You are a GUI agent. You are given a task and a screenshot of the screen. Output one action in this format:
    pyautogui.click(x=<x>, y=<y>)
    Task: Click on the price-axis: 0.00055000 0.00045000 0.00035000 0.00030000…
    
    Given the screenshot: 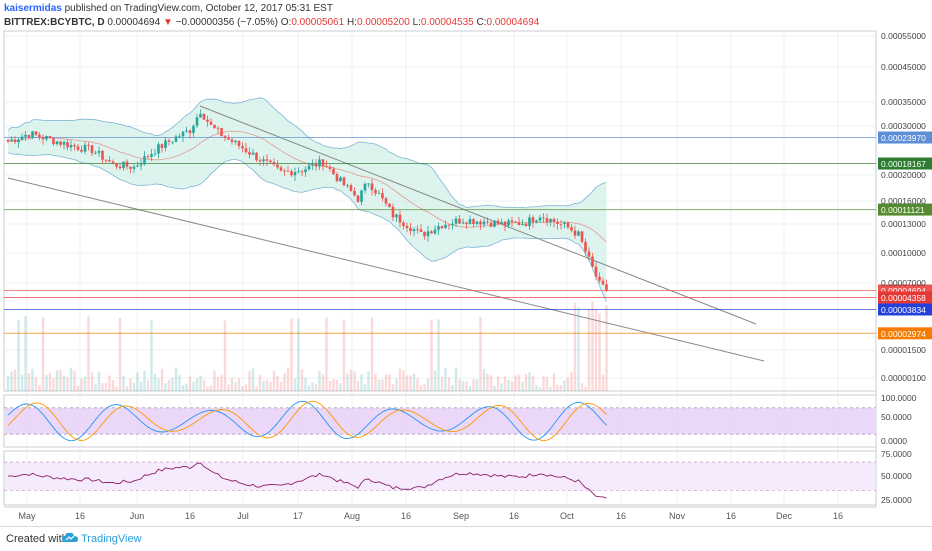 What is the action you would take?
    pyautogui.click(x=903, y=268)
    